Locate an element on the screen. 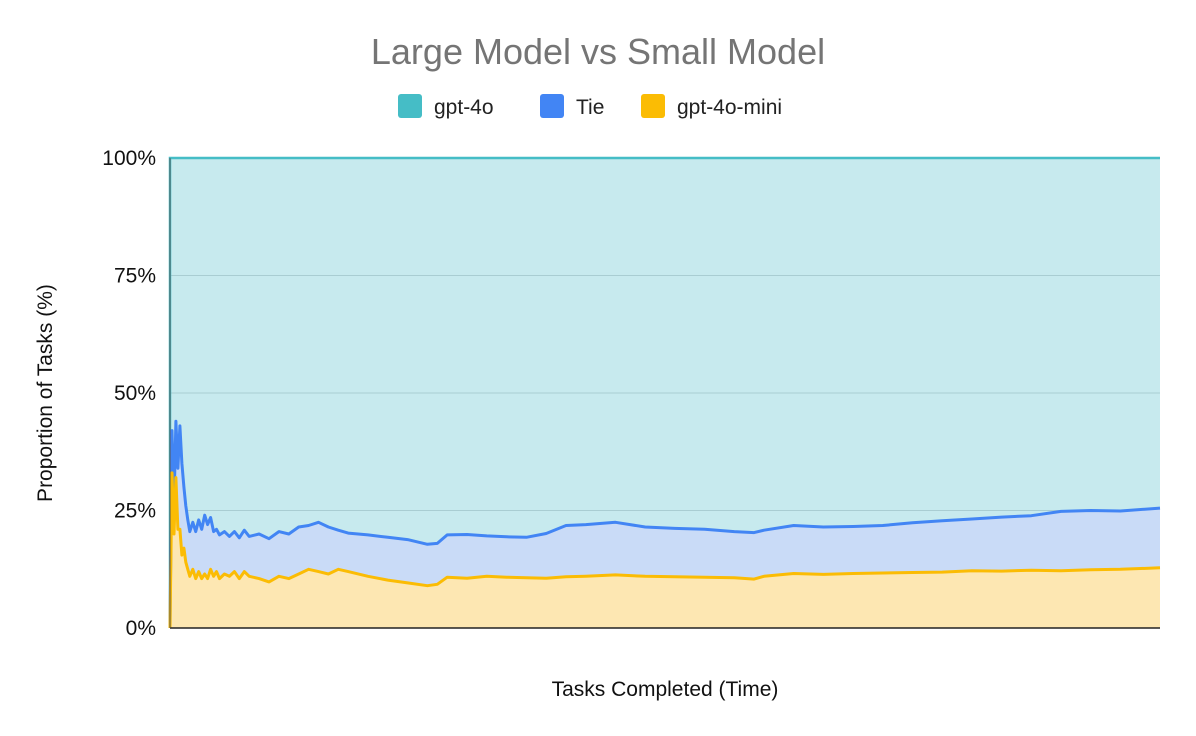 Image resolution: width=1196 pixels, height=736 pixels. y-tick-label: 100% is located at coordinates (129, 158).